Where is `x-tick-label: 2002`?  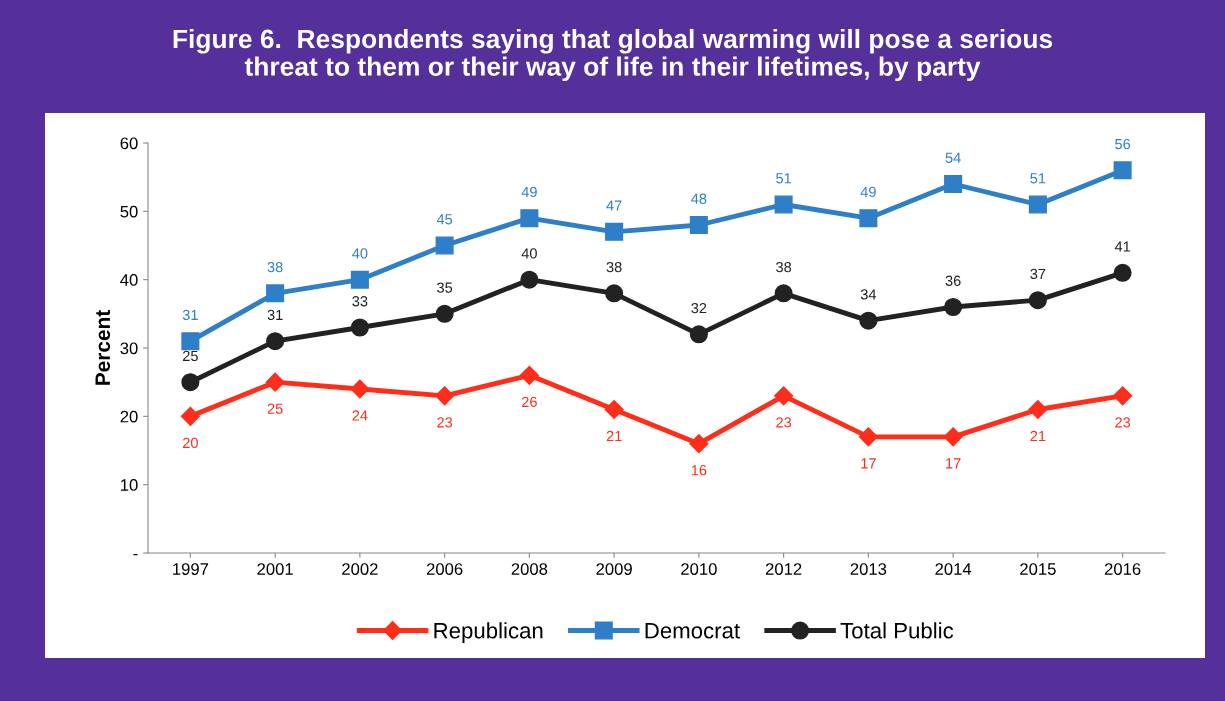
x-tick-label: 2002 is located at coordinates (360, 569).